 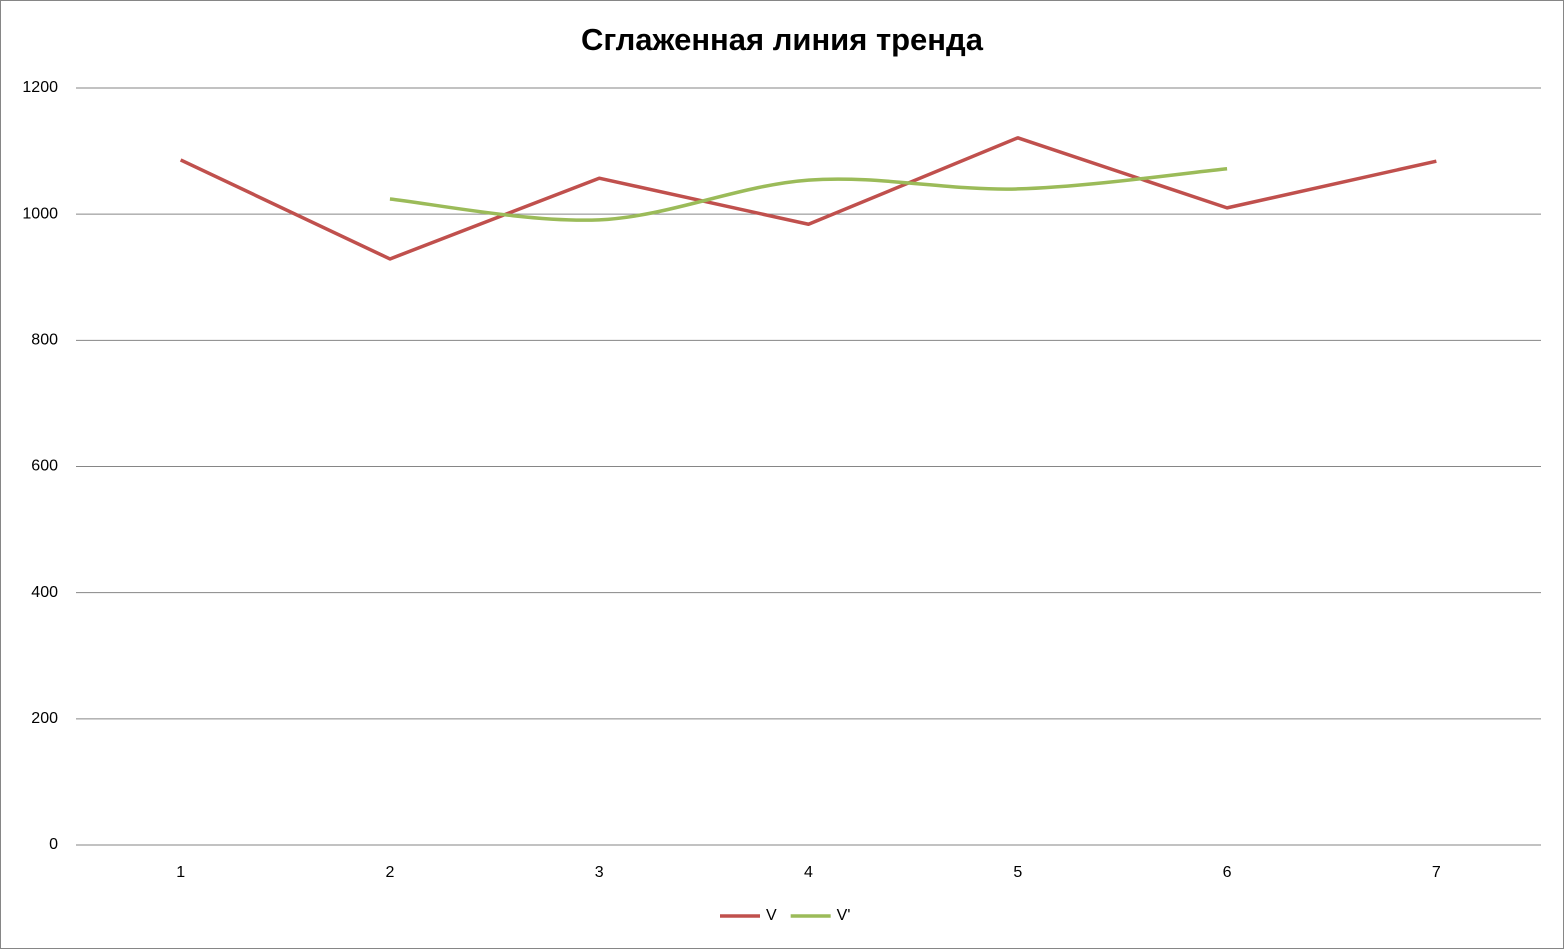 What do you see at coordinates (44, 718) in the screenshot?
I see `y-tick-label: 200` at bounding box center [44, 718].